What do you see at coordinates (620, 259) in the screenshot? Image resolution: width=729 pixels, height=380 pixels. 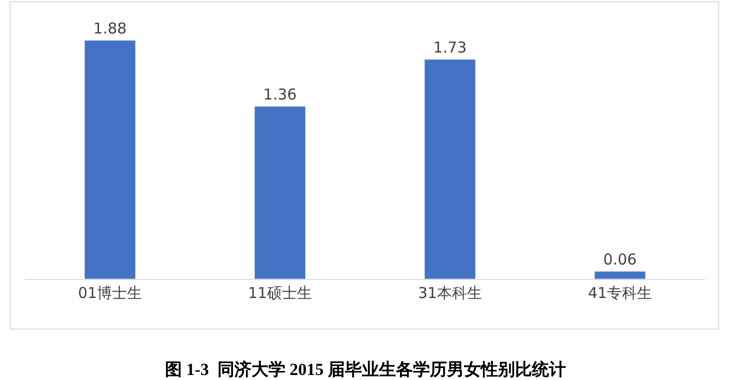 I see `data-label: 0.06` at bounding box center [620, 259].